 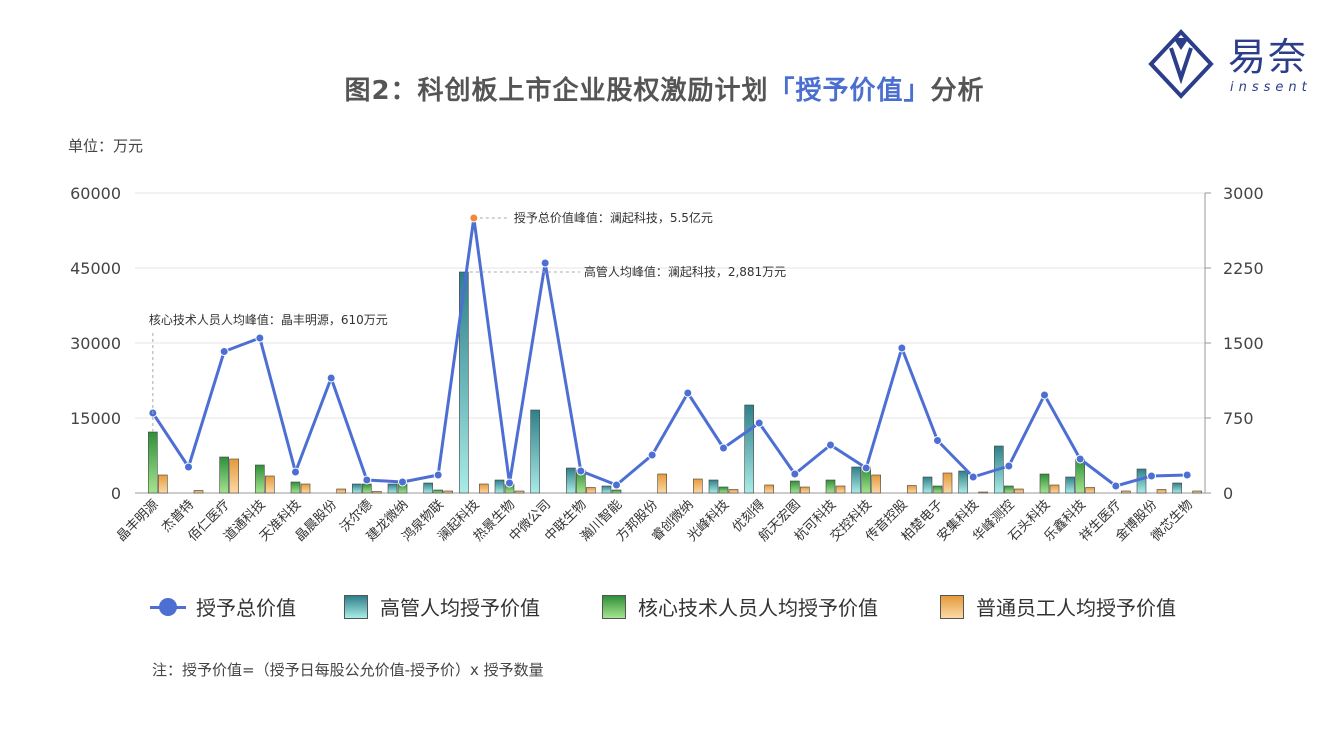 I want to click on exec-peak-annotation: 高管人均峰值：澜起科技，2,881万元, so click(x=685, y=271).